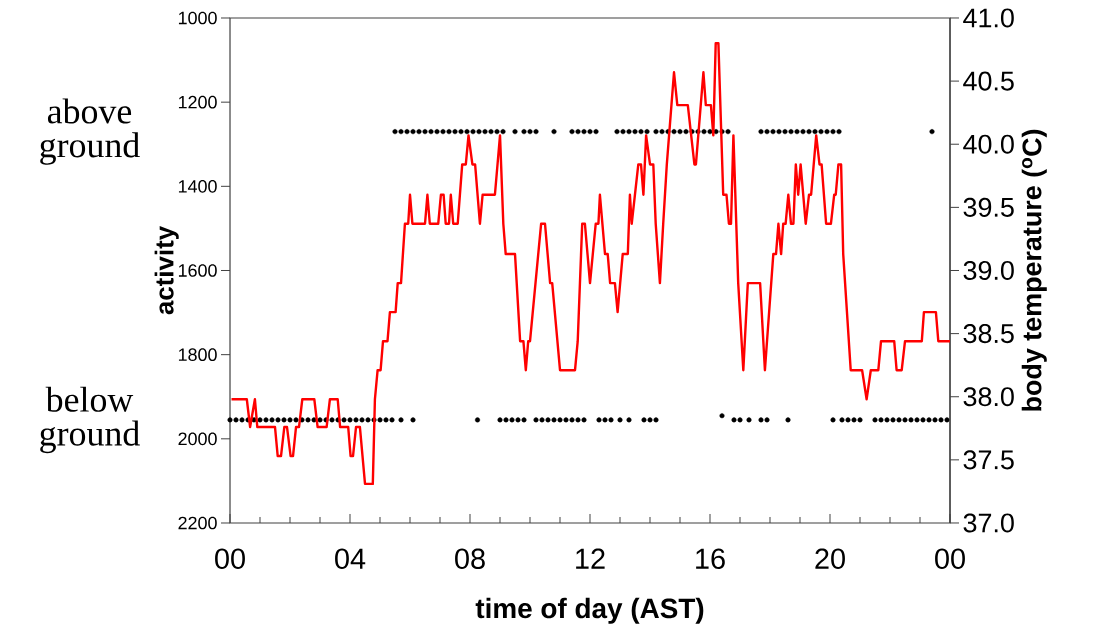  Describe the element at coordinates (350, 558) in the screenshot. I see `x-tick-label: 04` at that location.